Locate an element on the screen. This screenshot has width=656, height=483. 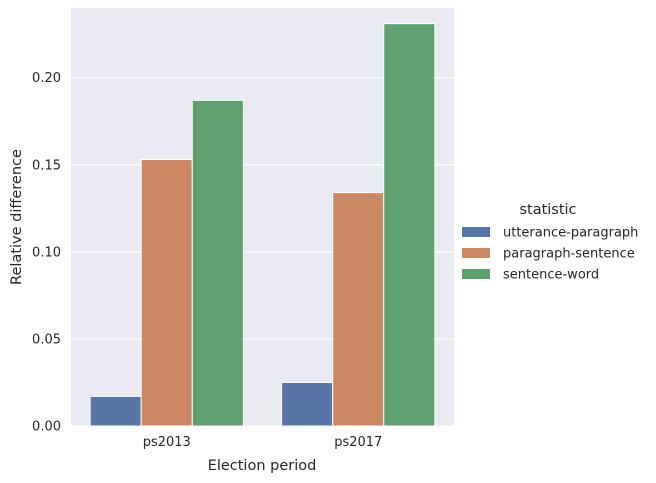
bar-sentence-word-ps2013 is located at coordinates (217, 263).